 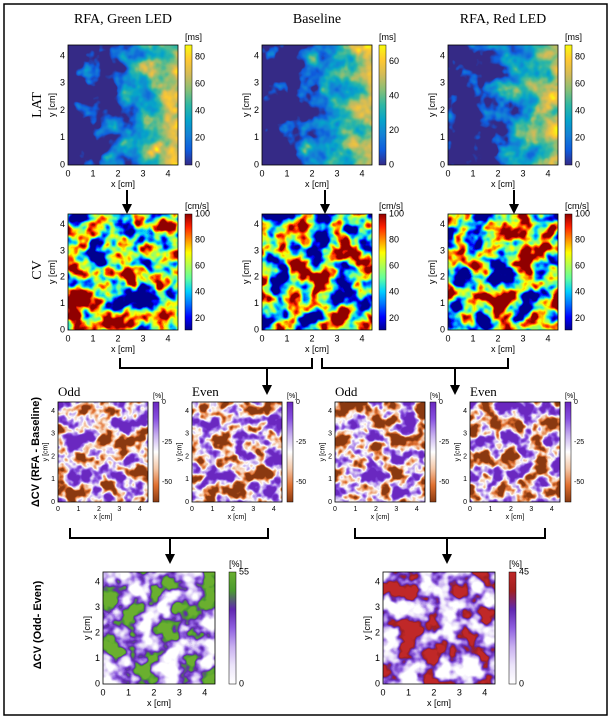 What do you see at coordinates (244, 571) in the screenshot?
I see `colorbar-tick-label: 55` at bounding box center [244, 571].